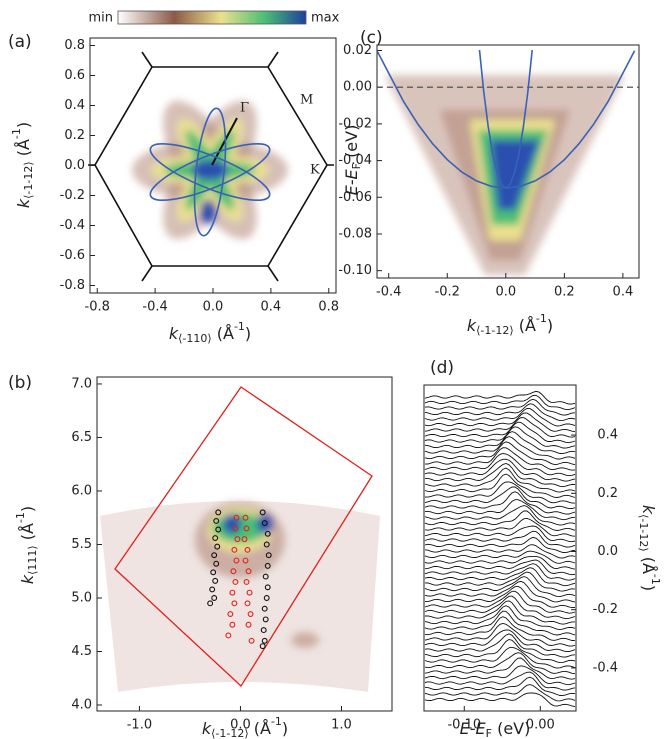  Describe the element at coordinates (355, 270) in the screenshot. I see `y-tick-label: -0.10` at that location.